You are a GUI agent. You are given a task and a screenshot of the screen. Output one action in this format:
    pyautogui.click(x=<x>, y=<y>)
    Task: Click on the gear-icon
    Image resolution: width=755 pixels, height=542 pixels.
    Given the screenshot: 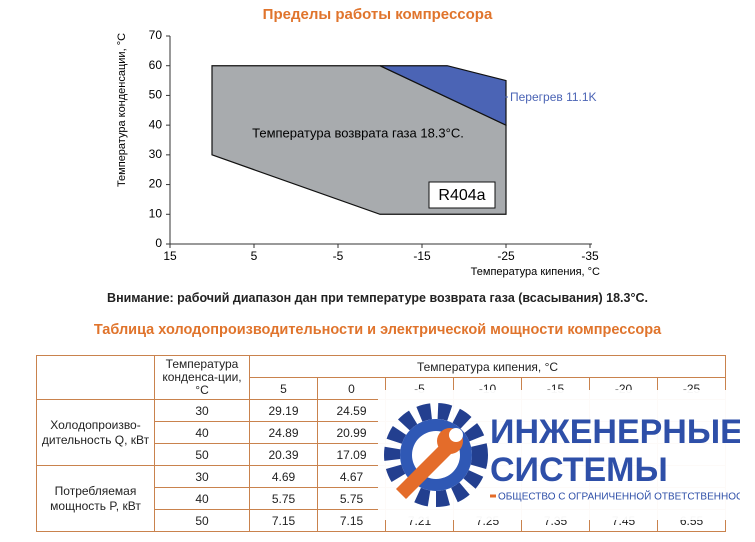 What is the action you would take?
    pyautogui.click(x=436, y=455)
    